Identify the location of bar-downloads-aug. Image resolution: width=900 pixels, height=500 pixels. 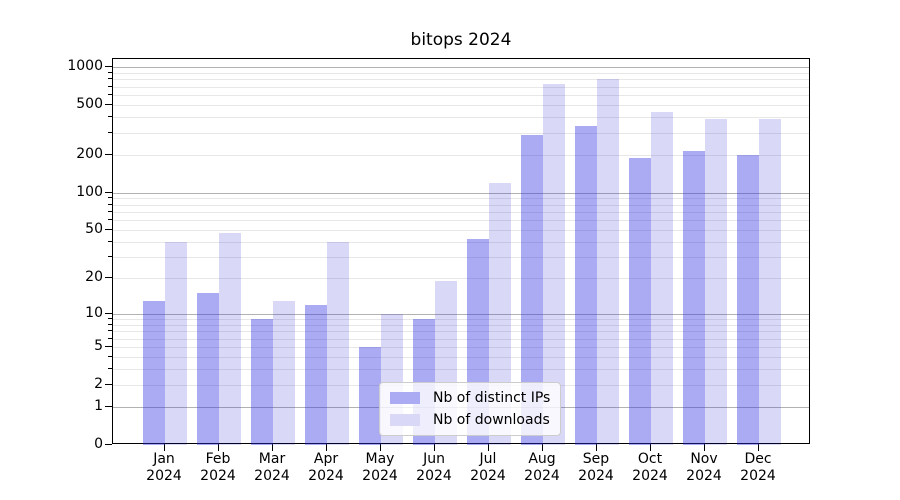
(554, 264).